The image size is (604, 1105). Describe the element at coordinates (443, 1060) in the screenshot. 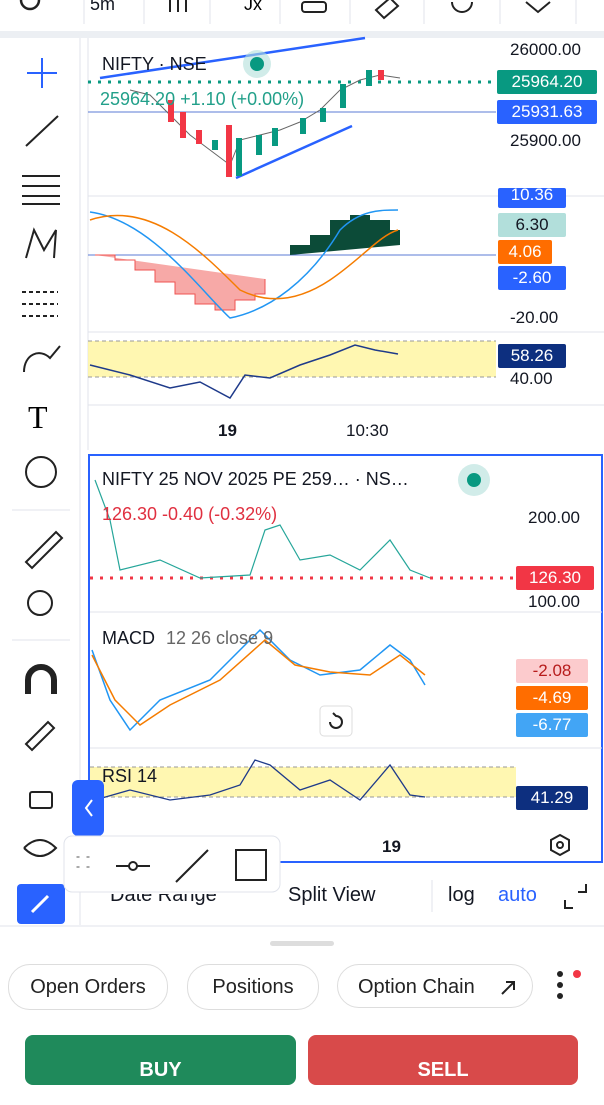

I see `sell-button: SELL` at that location.